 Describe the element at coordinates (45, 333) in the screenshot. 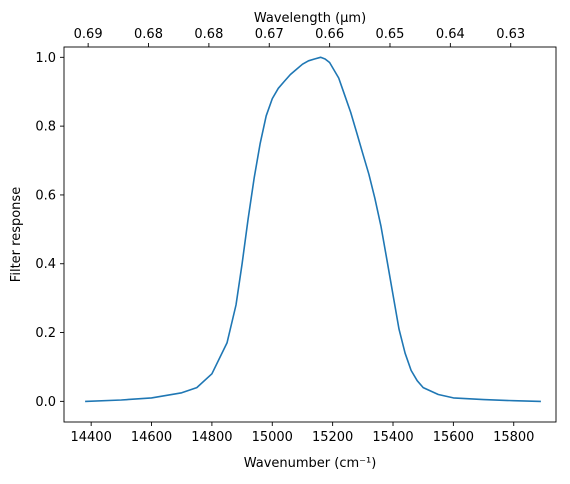

I see `y-tick-label: 0.2` at that location.